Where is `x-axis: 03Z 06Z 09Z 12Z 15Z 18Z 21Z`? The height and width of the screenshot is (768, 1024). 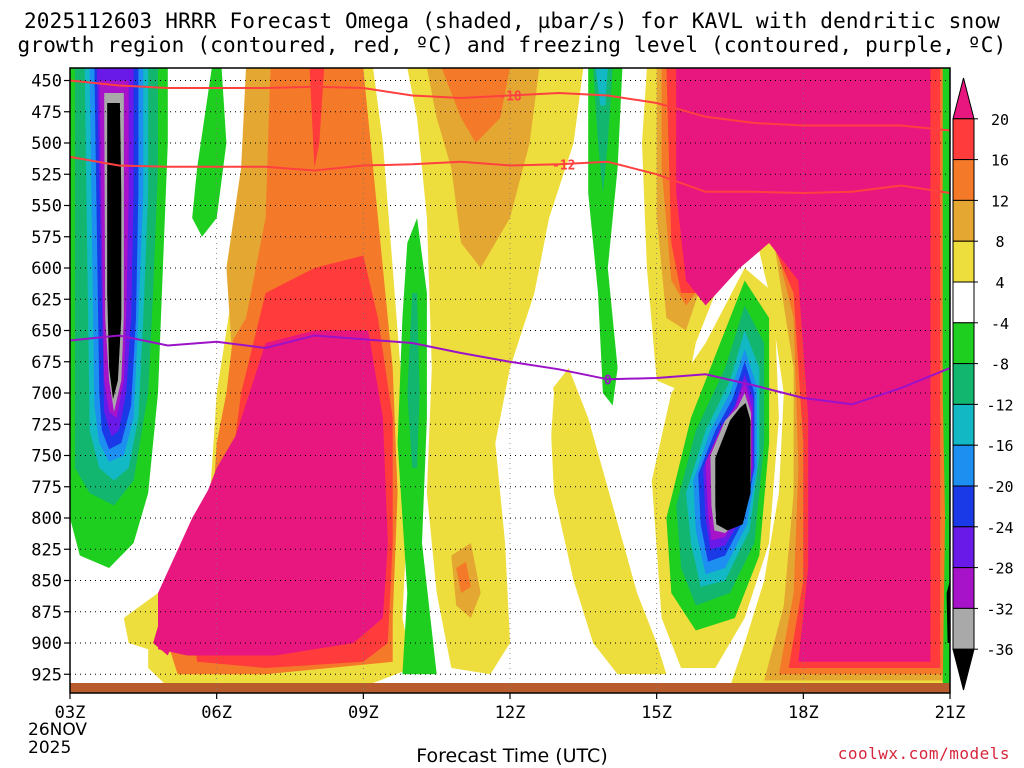 x-axis: 03Z 06Z 09Z 12Z 15Z 18Z 21Z is located at coordinates (510, 708).